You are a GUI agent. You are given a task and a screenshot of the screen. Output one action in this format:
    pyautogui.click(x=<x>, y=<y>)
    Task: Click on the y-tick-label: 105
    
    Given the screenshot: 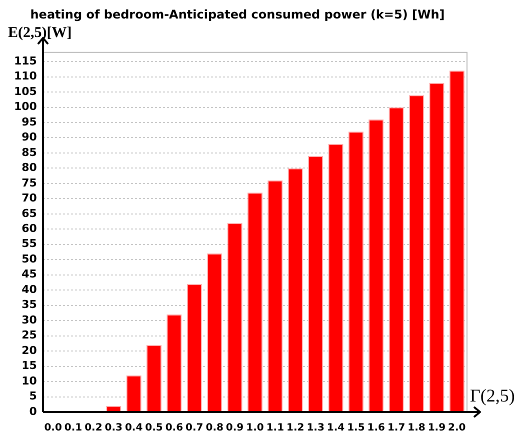 What is the action you would take?
    pyautogui.click(x=25, y=91)
    